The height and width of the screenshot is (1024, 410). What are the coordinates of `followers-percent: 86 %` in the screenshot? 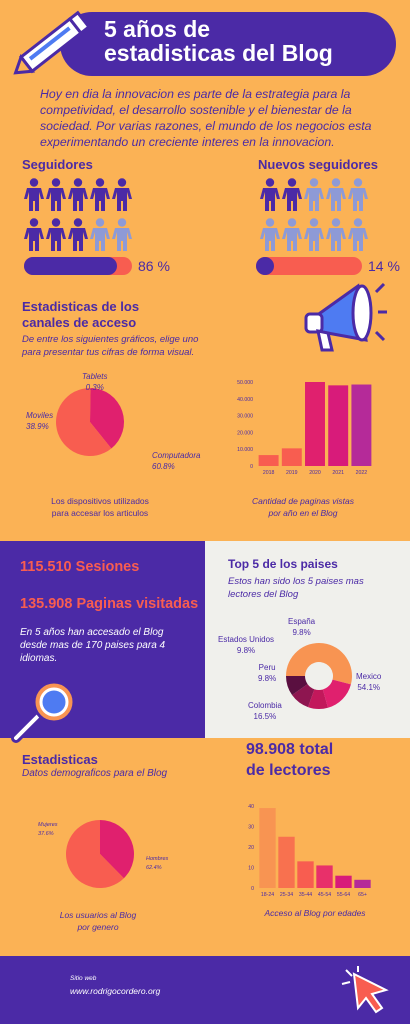 It's located at (154, 266).